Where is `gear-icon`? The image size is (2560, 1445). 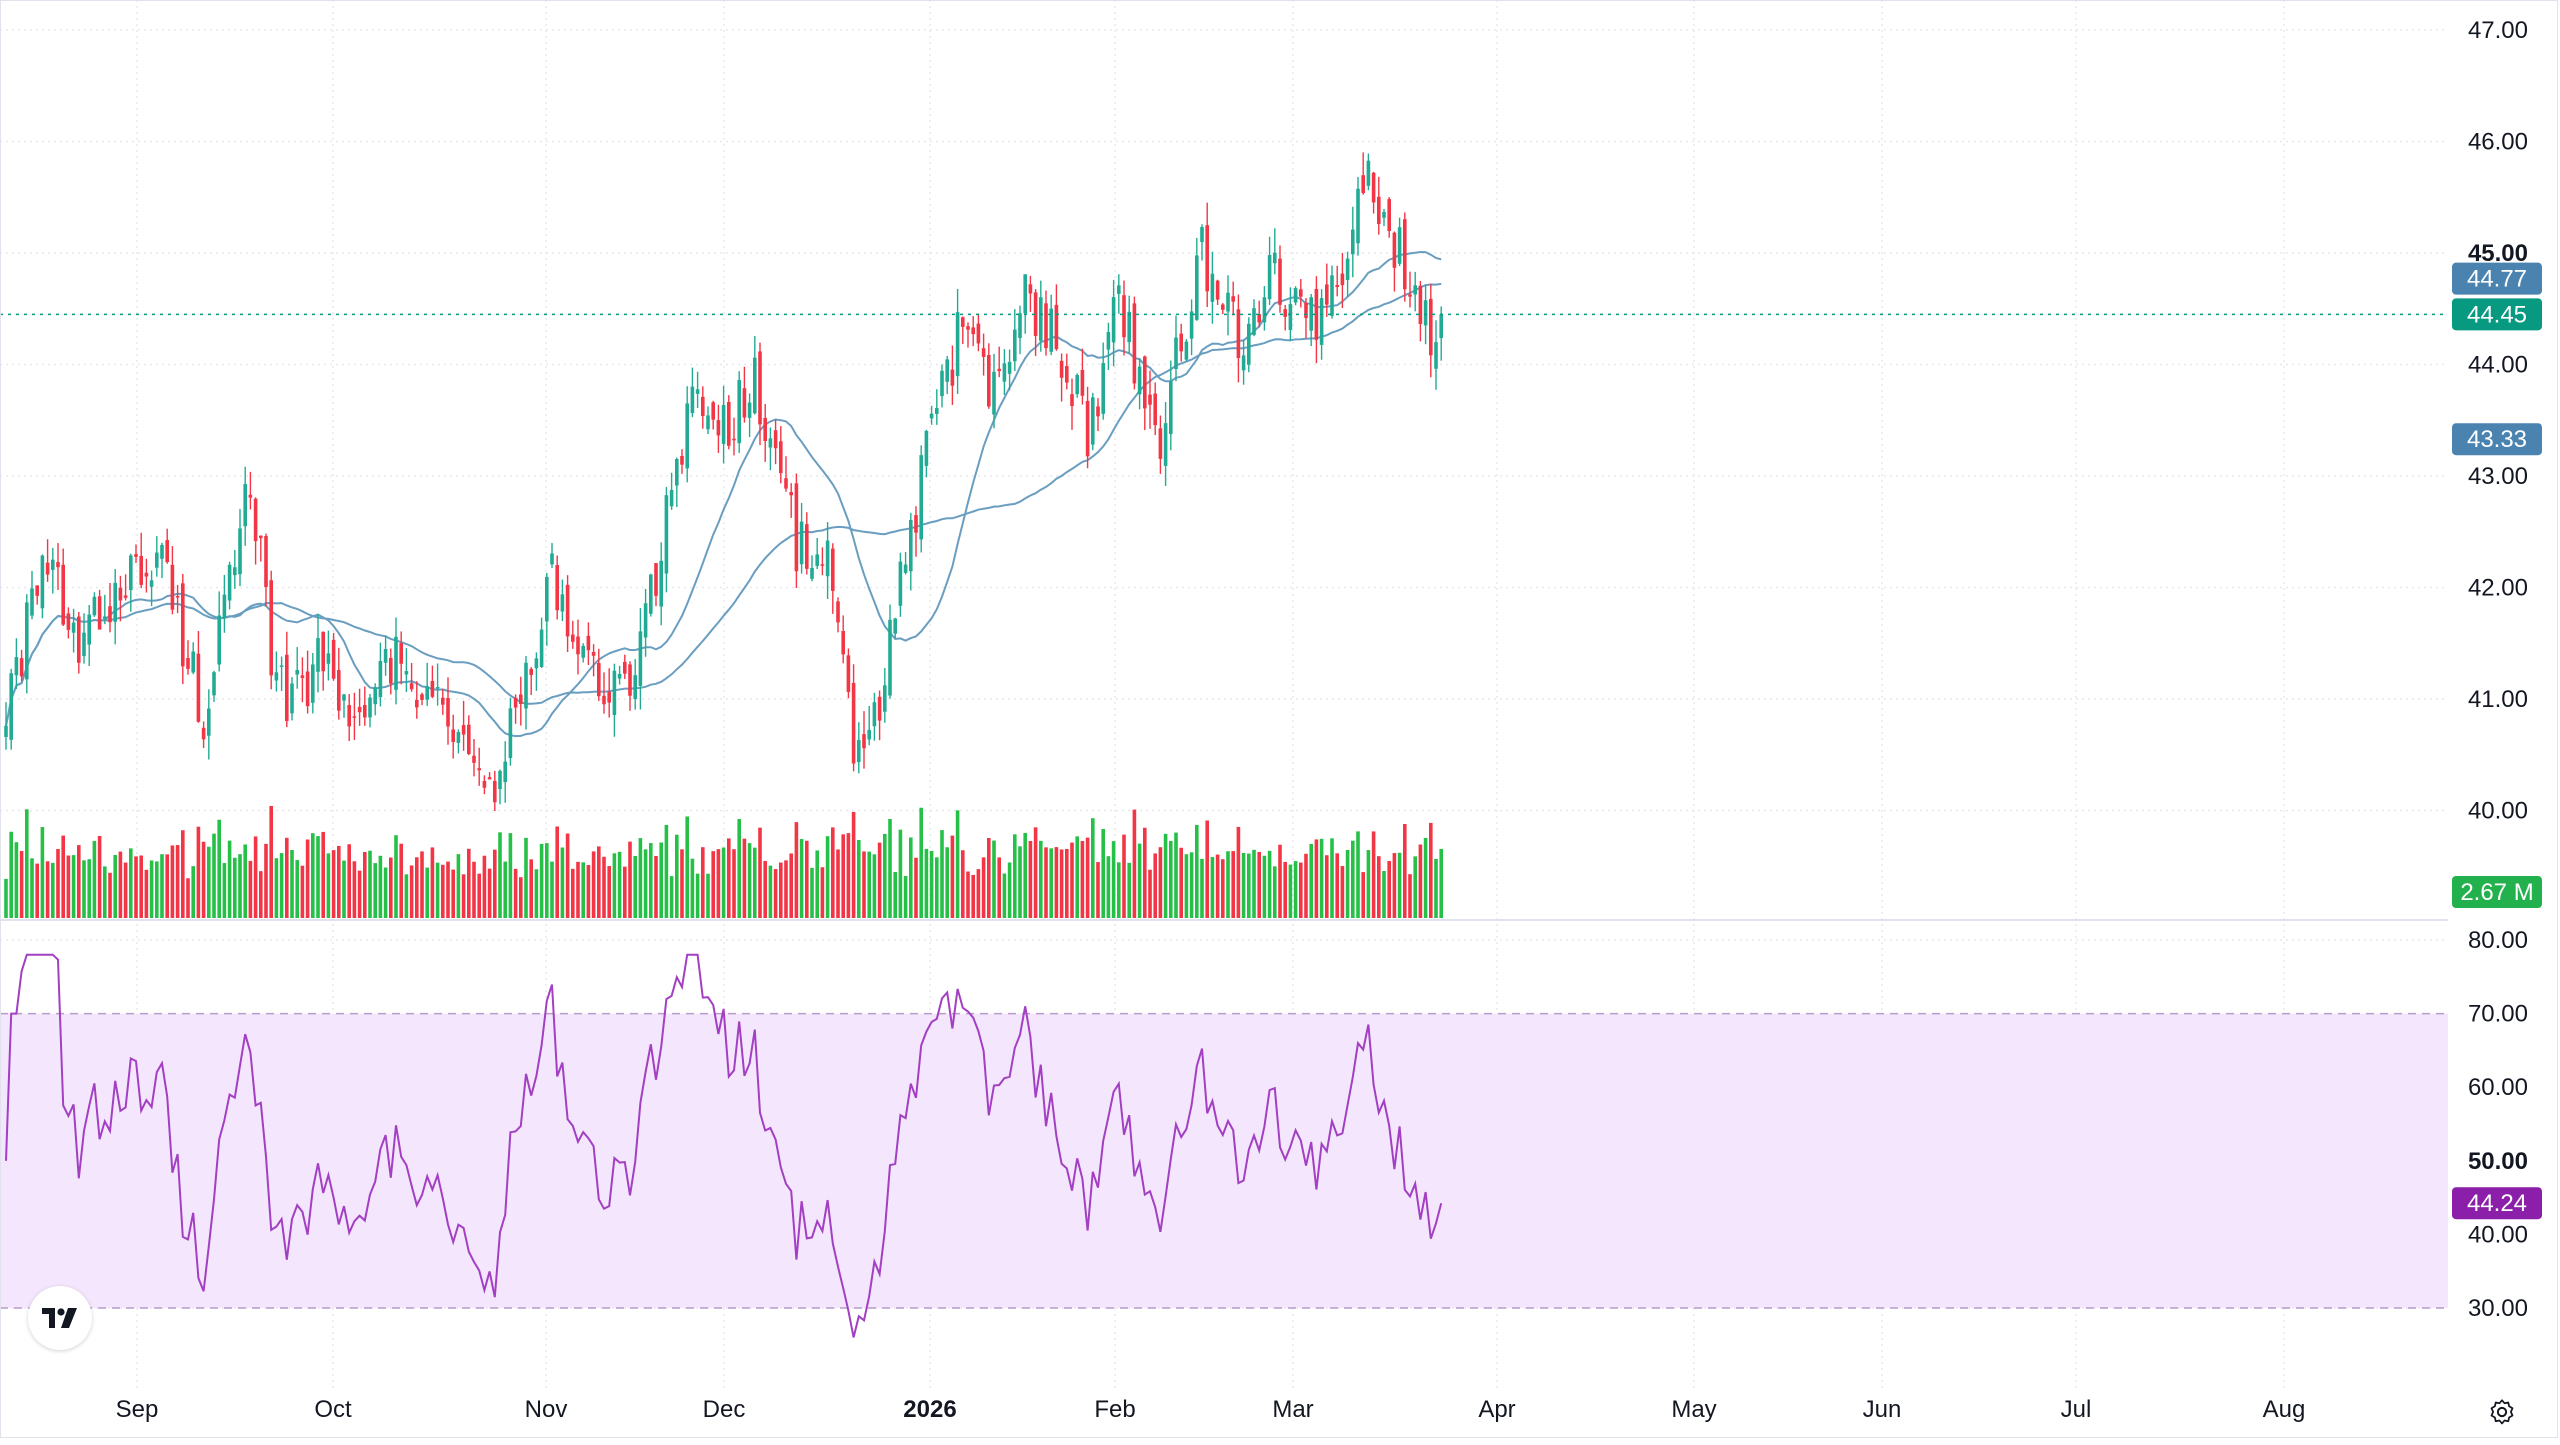 gear-icon is located at coordinates (2502, 1412).